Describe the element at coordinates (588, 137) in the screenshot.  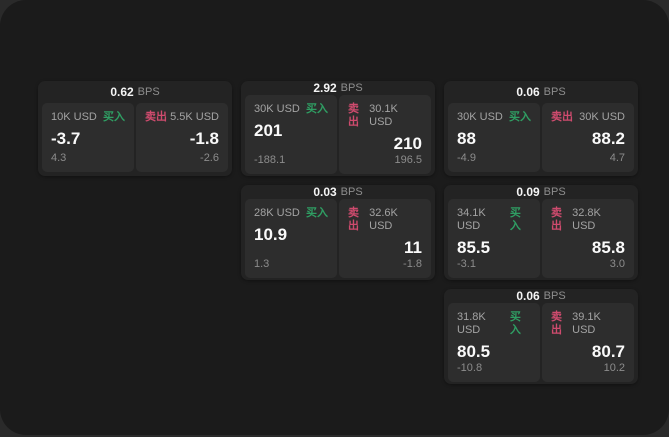
I see `sell-quote-panel: 卖出 30K USD 88.2 4.7` at that location.